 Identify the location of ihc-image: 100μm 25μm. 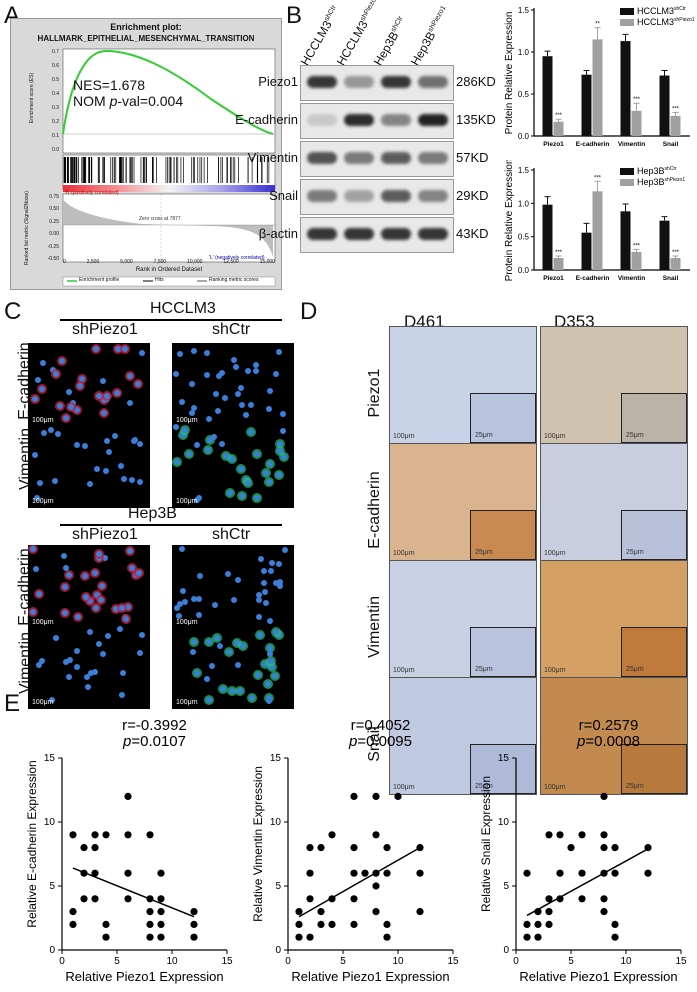
(463, 736).